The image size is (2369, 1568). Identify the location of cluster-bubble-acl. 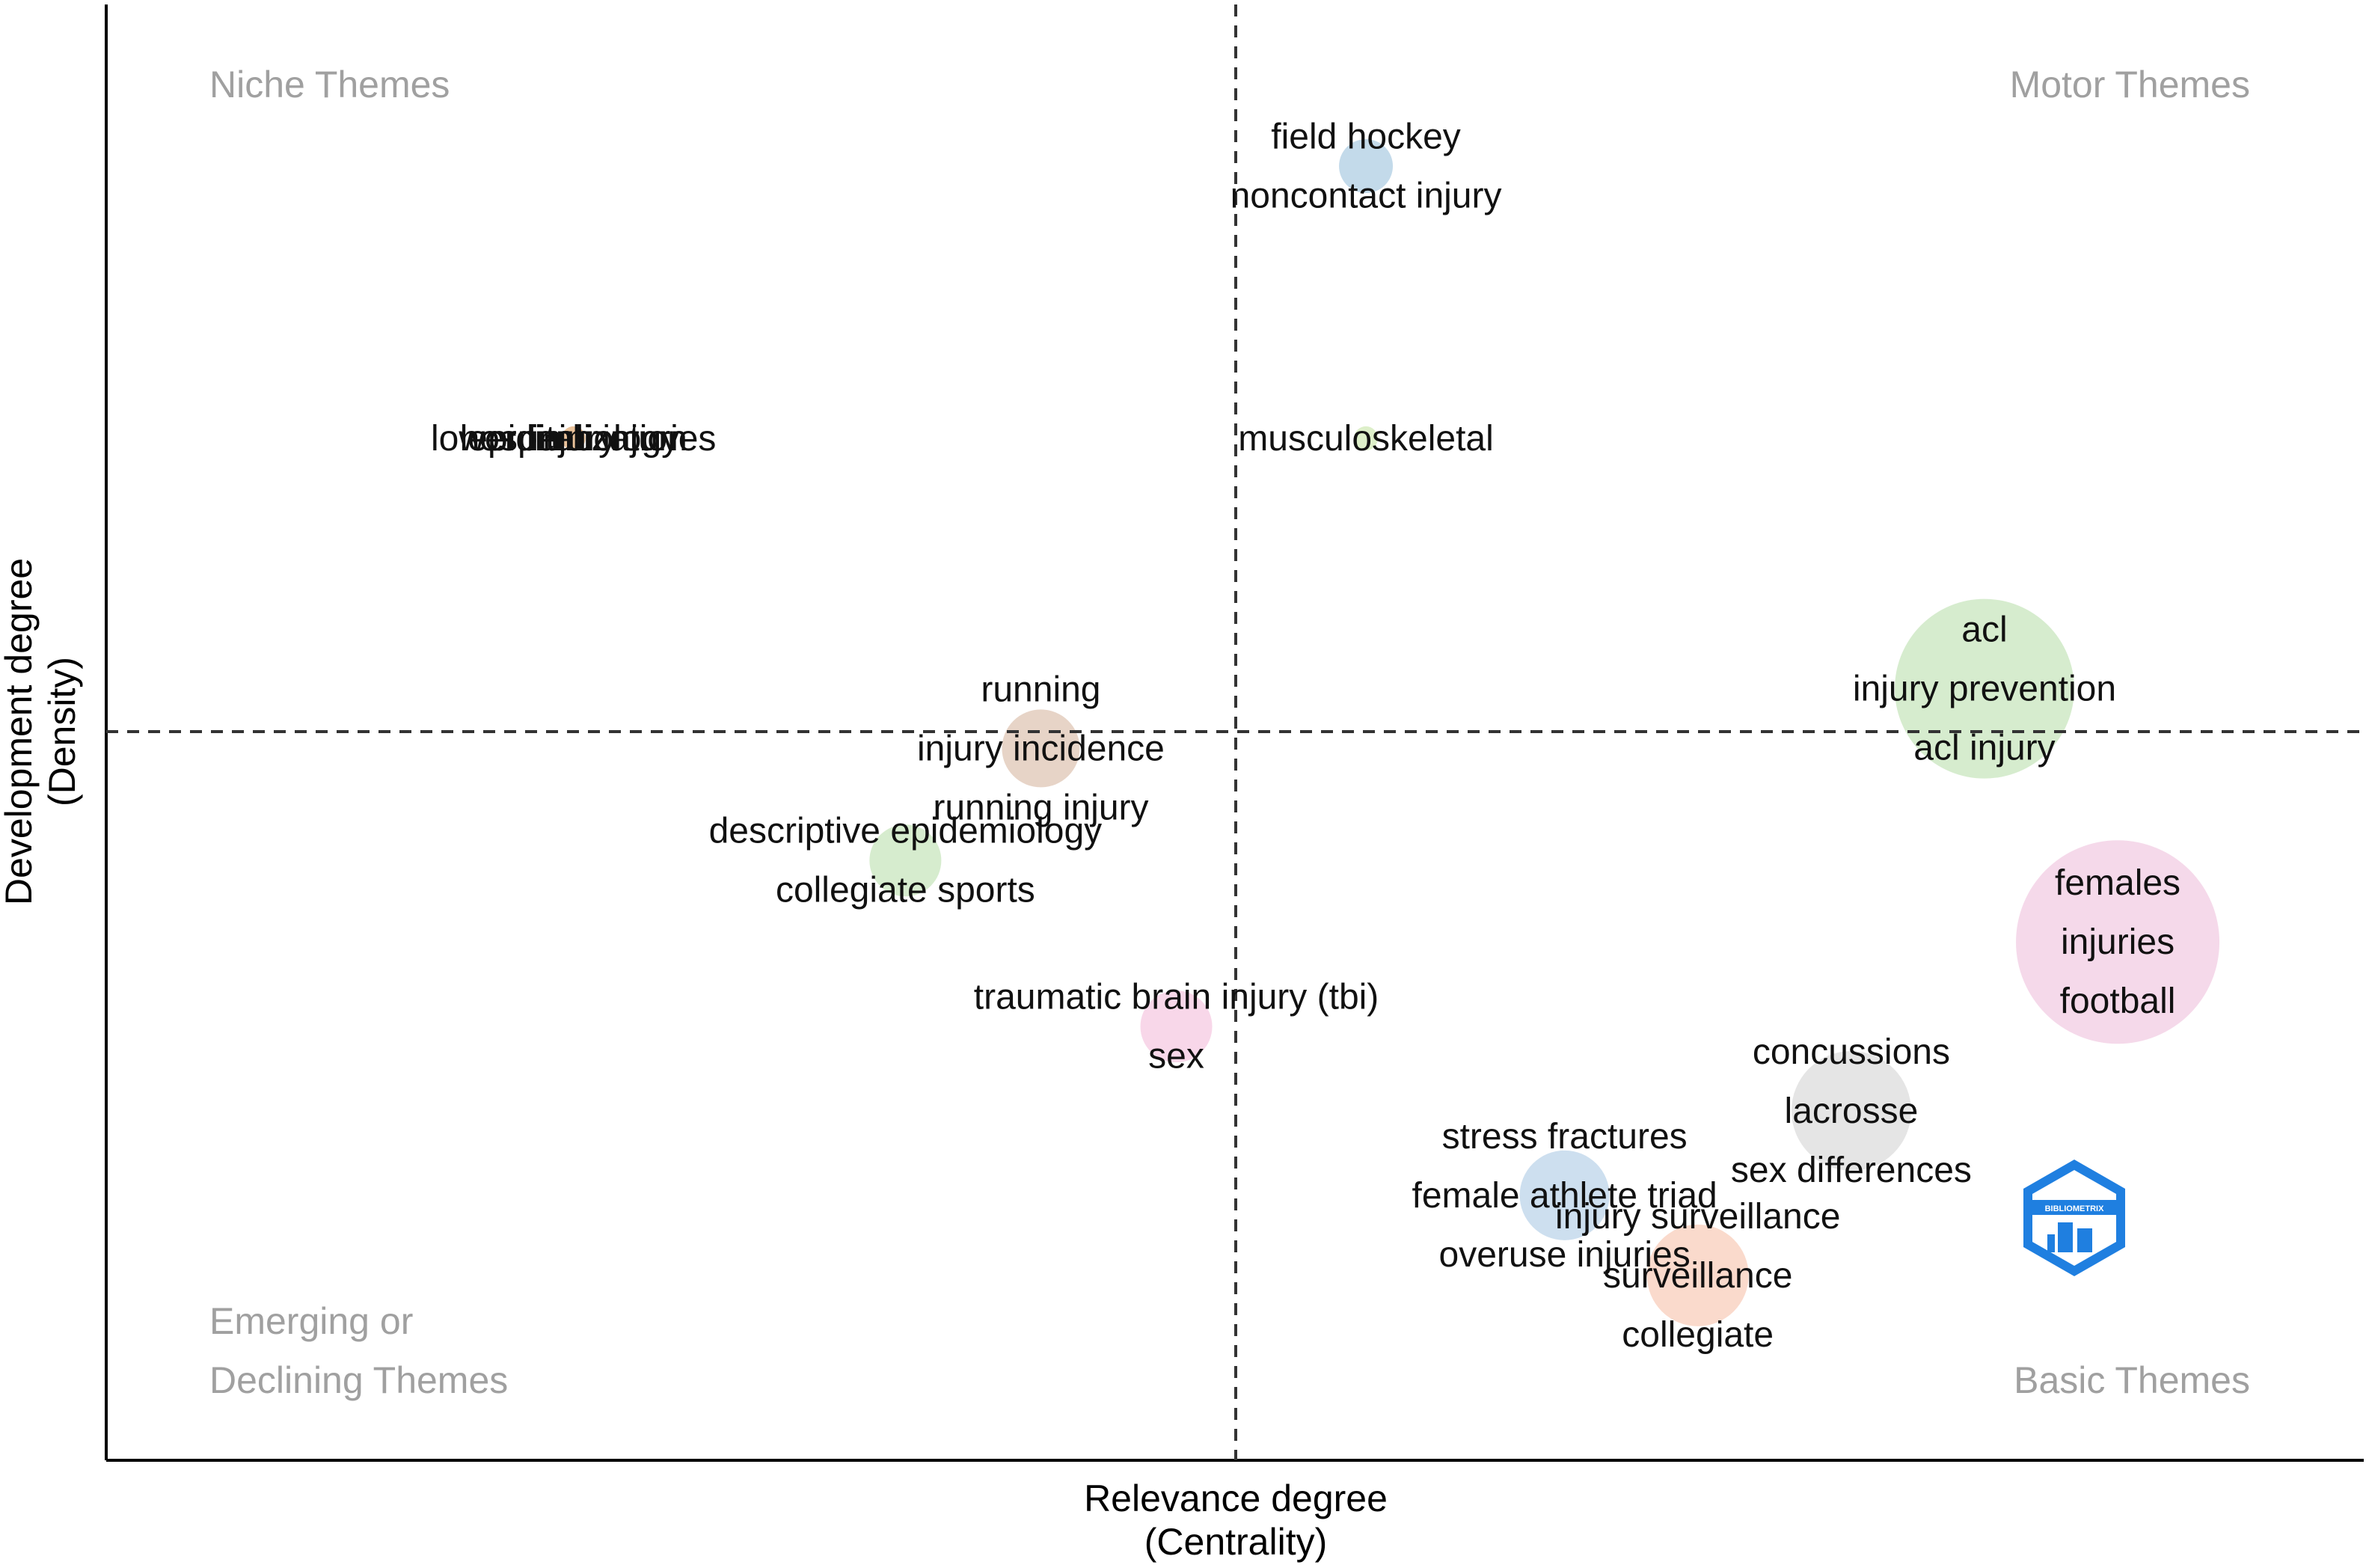
(1984, 688).